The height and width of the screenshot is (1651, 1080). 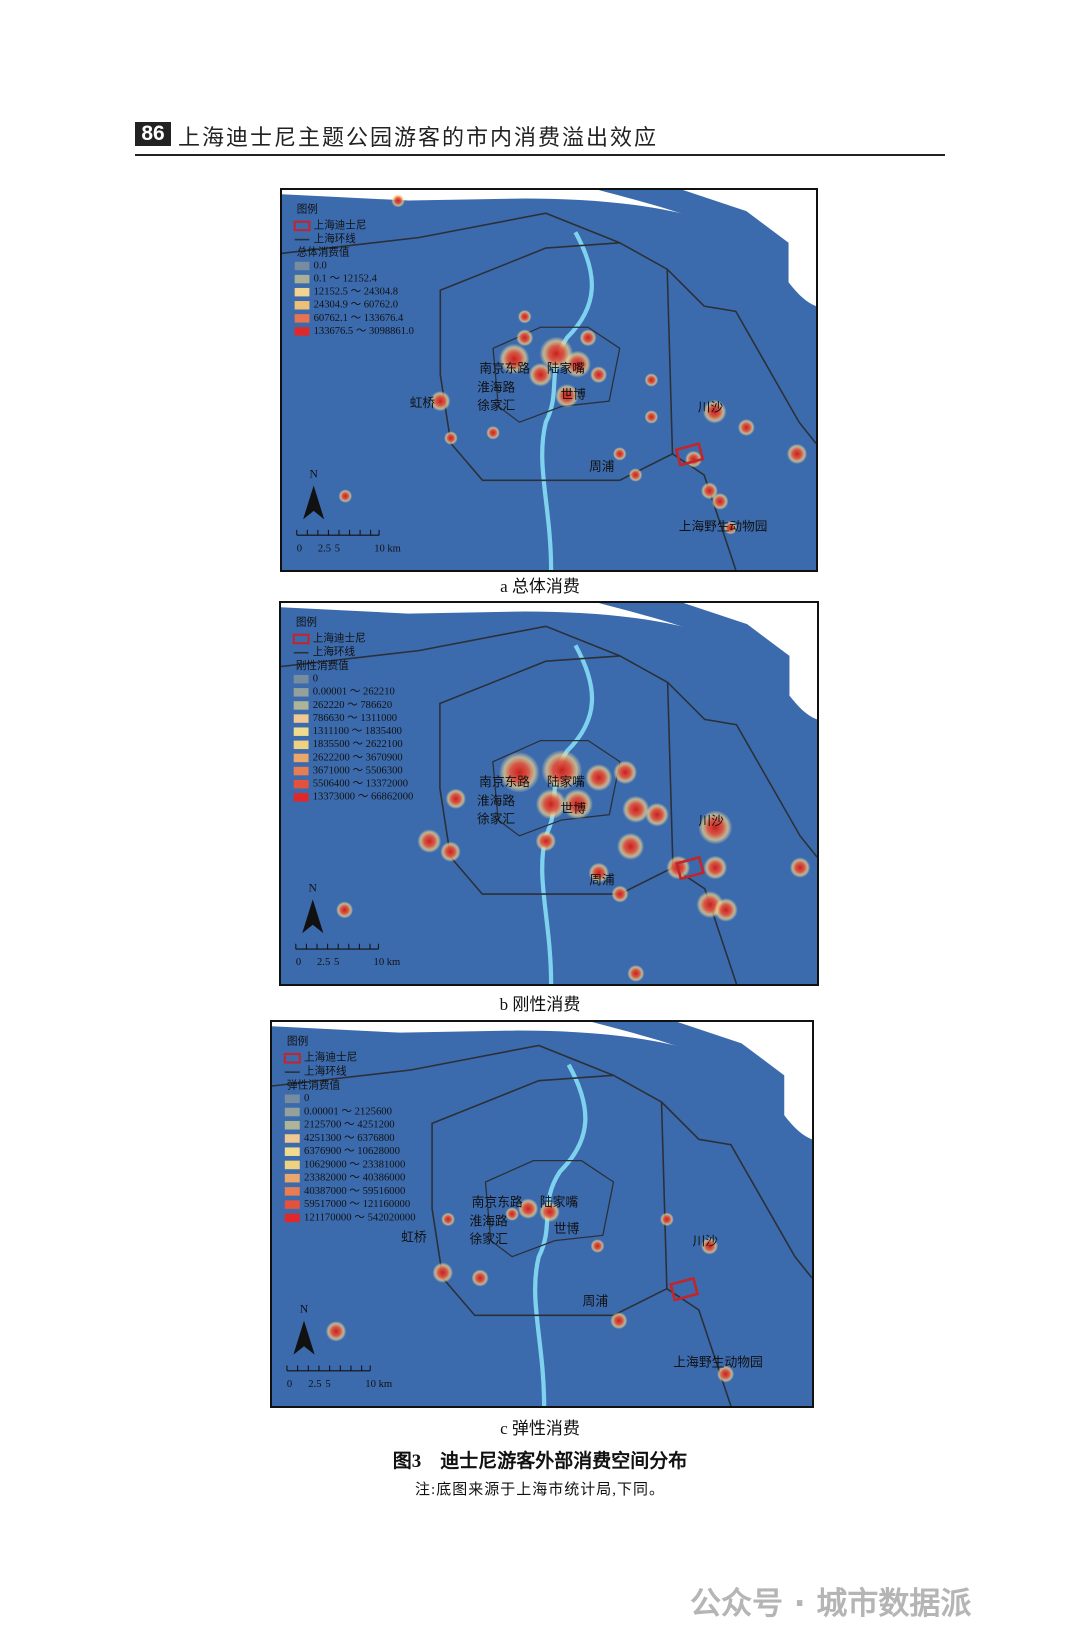 I want to click on header-rule, so click(x=540, y=155).